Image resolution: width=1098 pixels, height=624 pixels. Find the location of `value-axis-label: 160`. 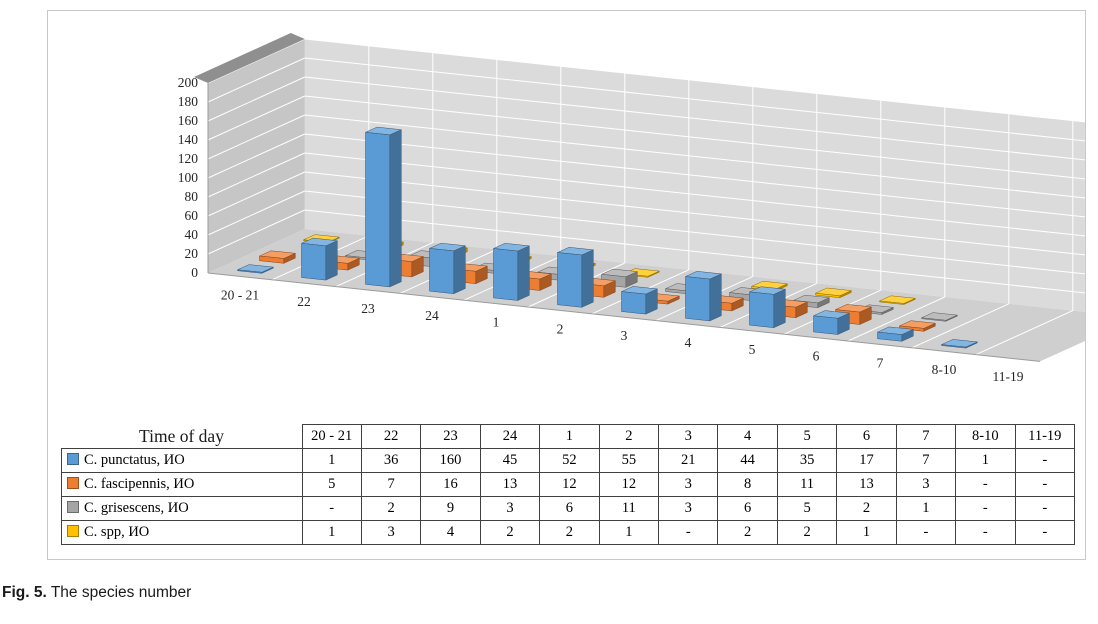

value-axis-label: 160 is located at coordinates (188, 120).